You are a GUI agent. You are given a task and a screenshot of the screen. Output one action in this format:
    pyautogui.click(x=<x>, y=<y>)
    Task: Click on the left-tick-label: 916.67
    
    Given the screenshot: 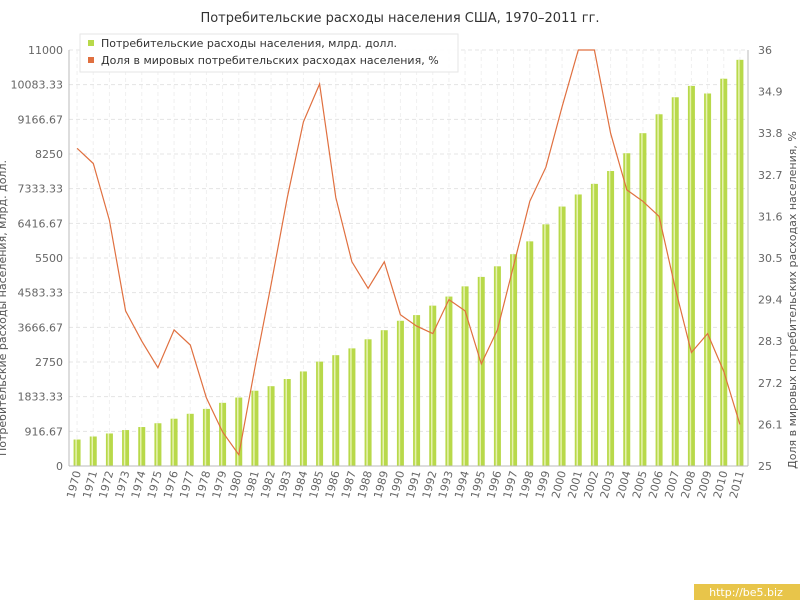 What is the action you would take?
    pyautogui.click(x=44, y=431)
    